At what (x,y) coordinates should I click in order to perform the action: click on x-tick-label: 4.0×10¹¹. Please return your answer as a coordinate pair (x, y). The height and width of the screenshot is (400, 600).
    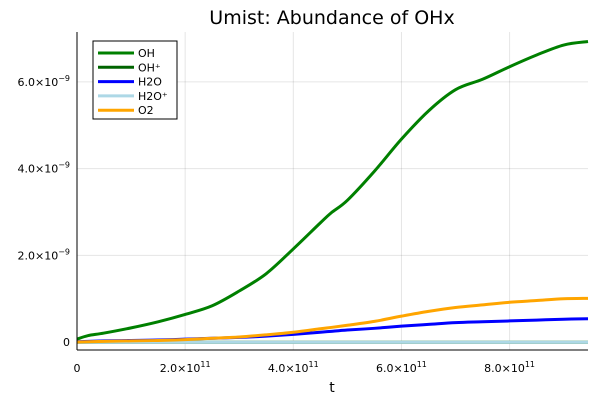
    Looking at the image, I should click on (293, 367).